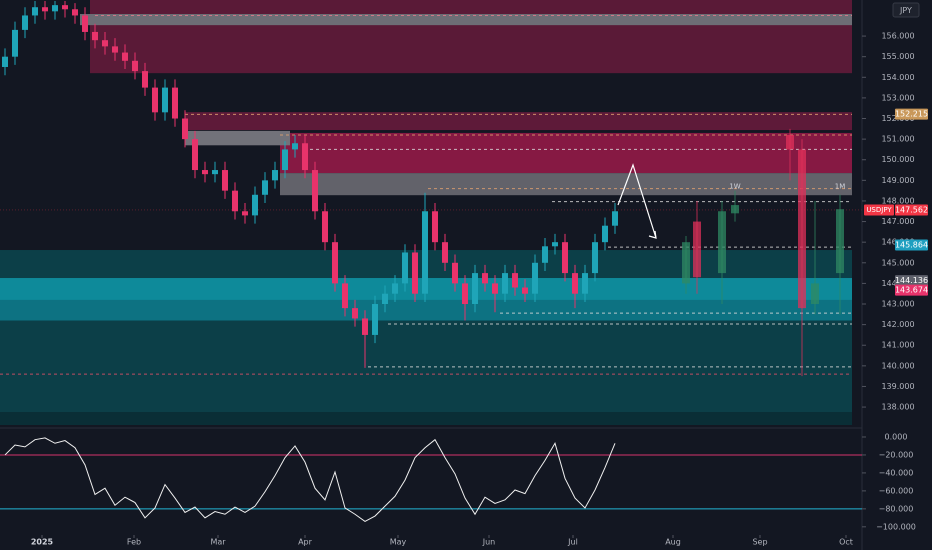 Image resolution: width=932 pixels, height=550 pixels. What do you see at coordinates (840, 187) in the screenshot?
I see `annotation: 1M` at bounding box center [840, 187].